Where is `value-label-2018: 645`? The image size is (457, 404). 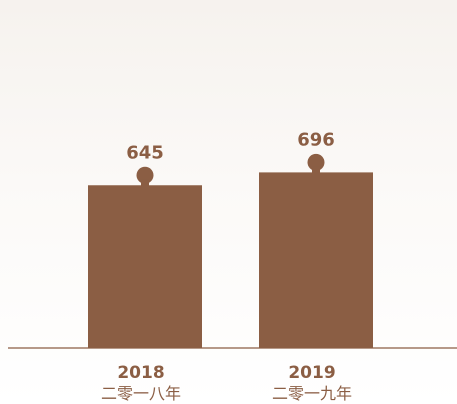 value-label-2018: 645 is located at coordinates (145, 152).